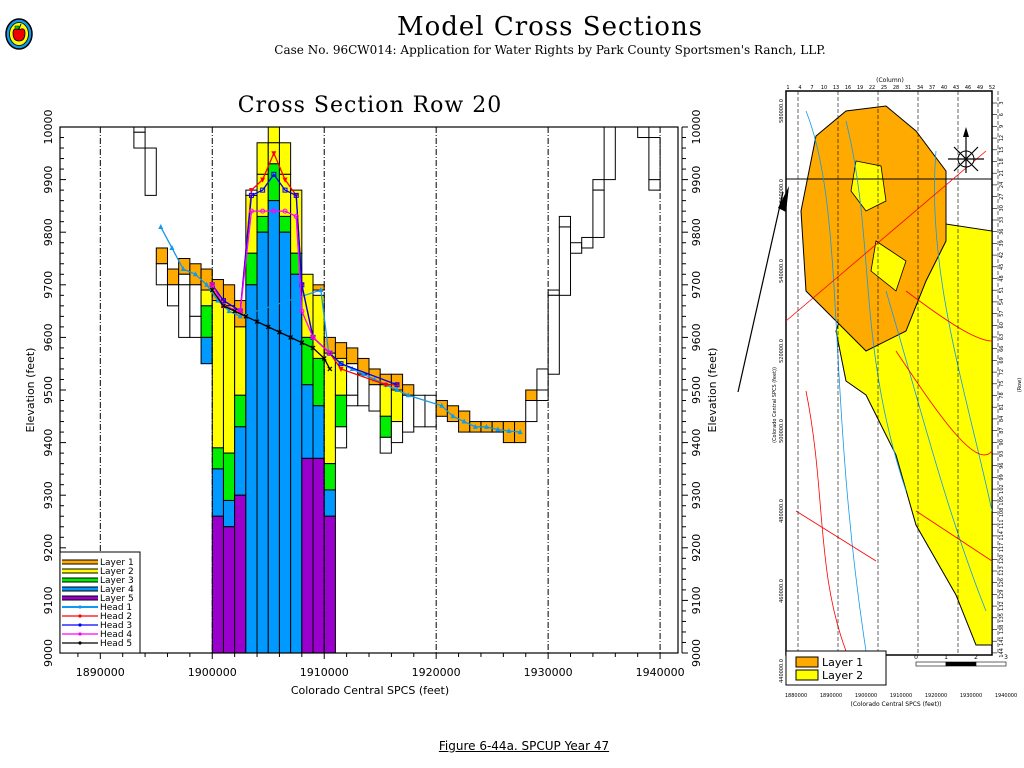 This screenshot has height=768, width=1024. What do you see at coordinates (796, 696) in the screenshot?
I see `map-easting-label: 1880000` at bounding box center [796, 696].